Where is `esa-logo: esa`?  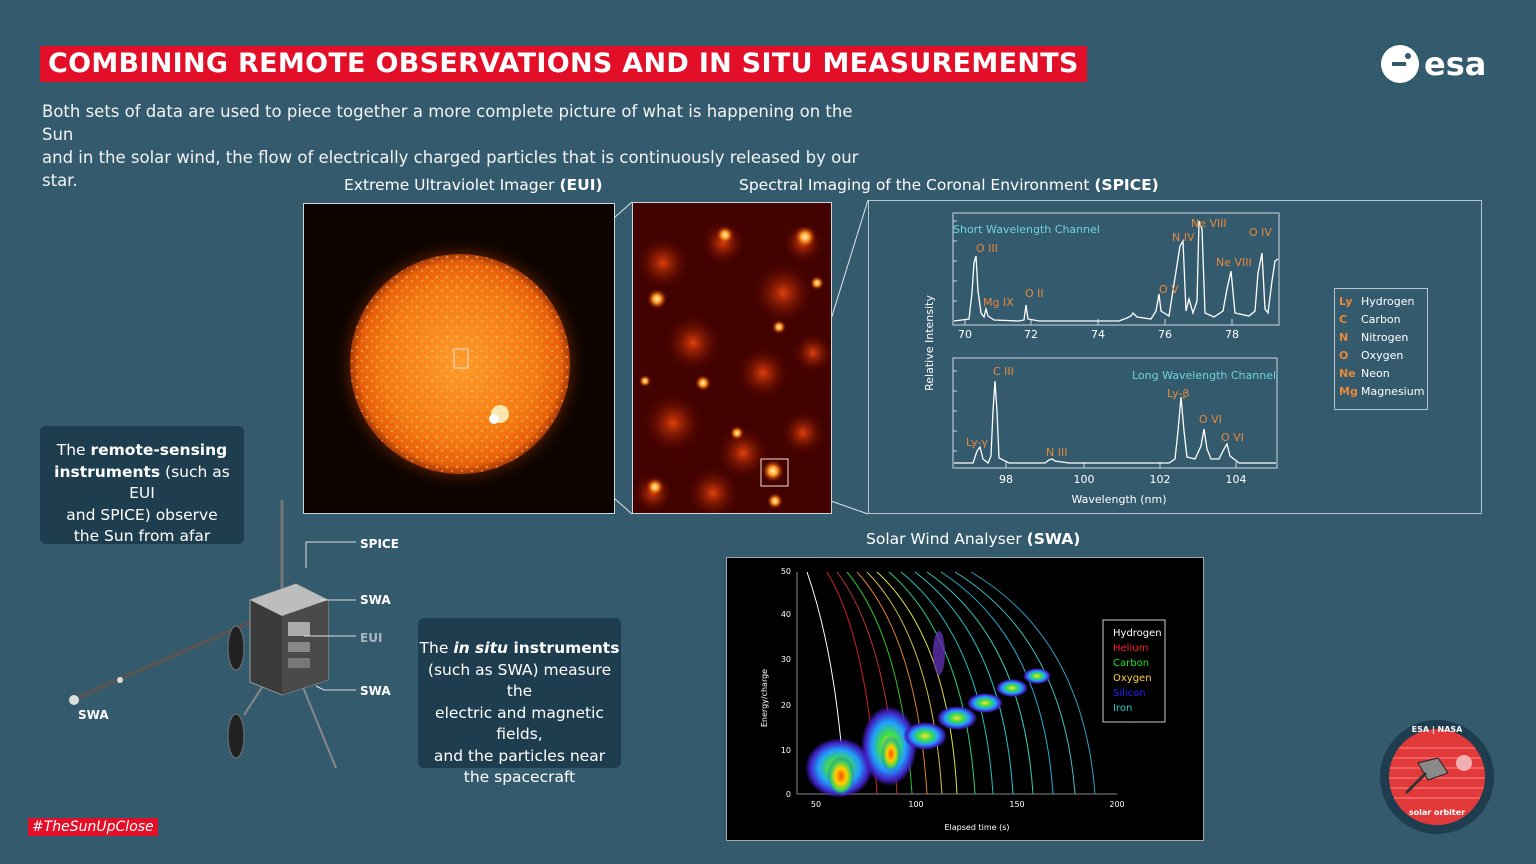 esa-logo: esa is located at coordinates (1433, 64).